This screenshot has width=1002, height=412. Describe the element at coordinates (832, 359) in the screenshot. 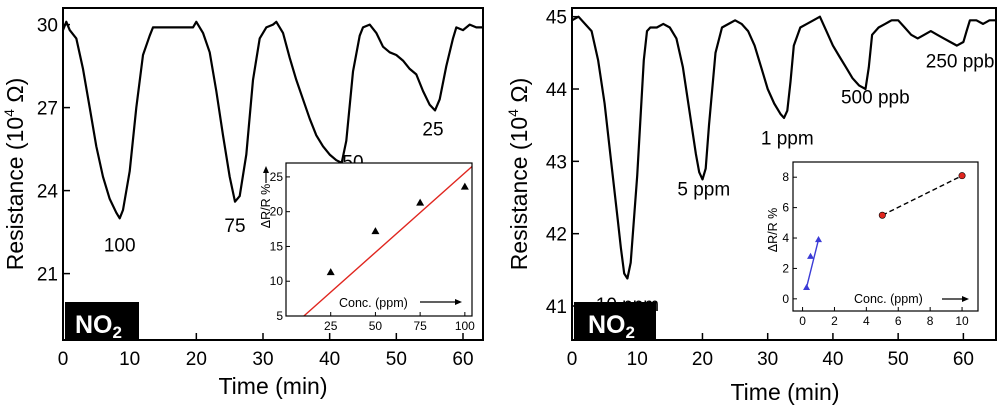

I see `right-x-tick-label: 40` at that location.